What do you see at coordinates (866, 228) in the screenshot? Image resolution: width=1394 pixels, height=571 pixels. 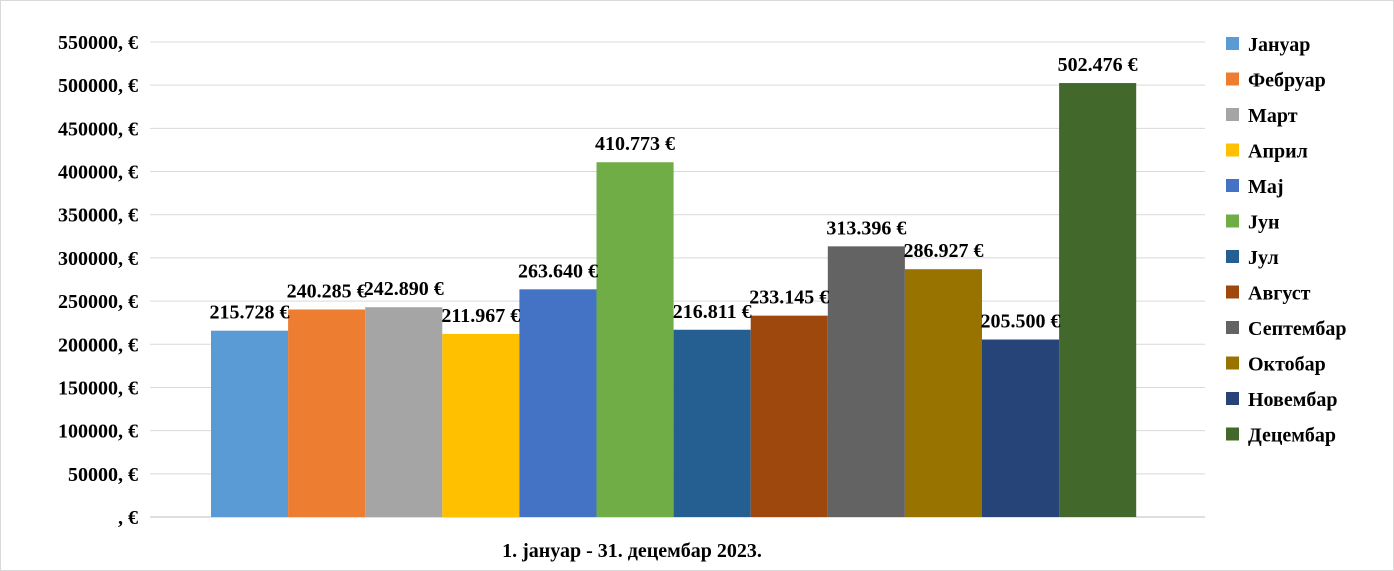 I see `data-label: 313.396 €` at bounding box center [866, 228].